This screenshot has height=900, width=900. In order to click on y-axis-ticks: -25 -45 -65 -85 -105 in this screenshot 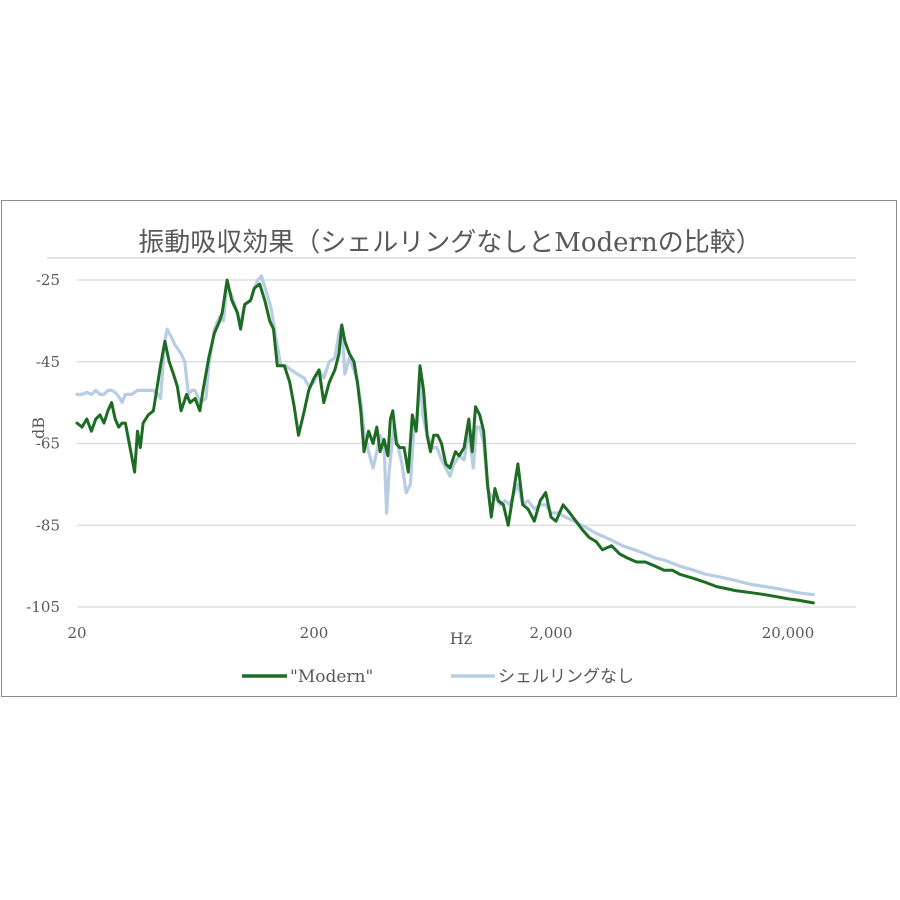, I will do `click(43, 443)`.